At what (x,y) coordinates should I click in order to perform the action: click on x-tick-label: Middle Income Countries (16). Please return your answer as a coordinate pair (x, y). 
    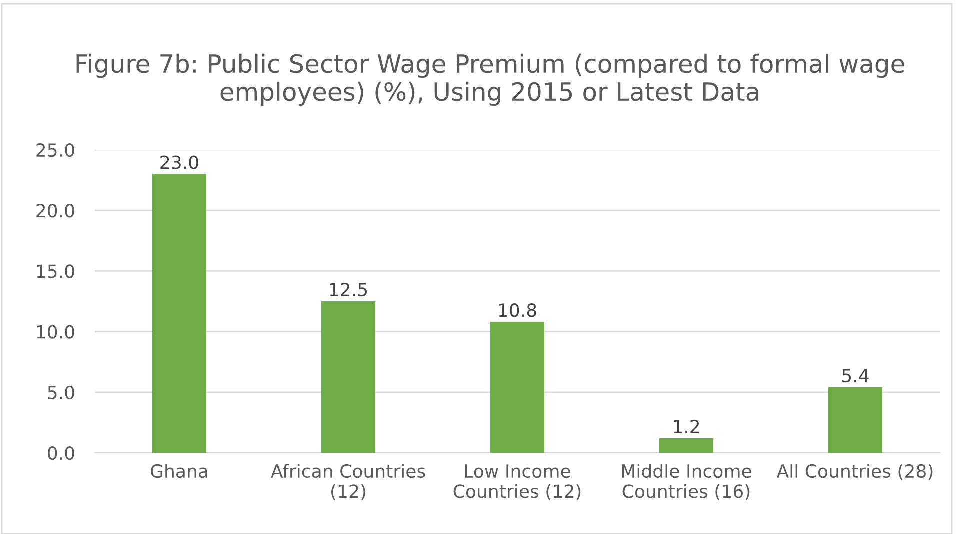
    Looking at the image, I should click on (687, 482).